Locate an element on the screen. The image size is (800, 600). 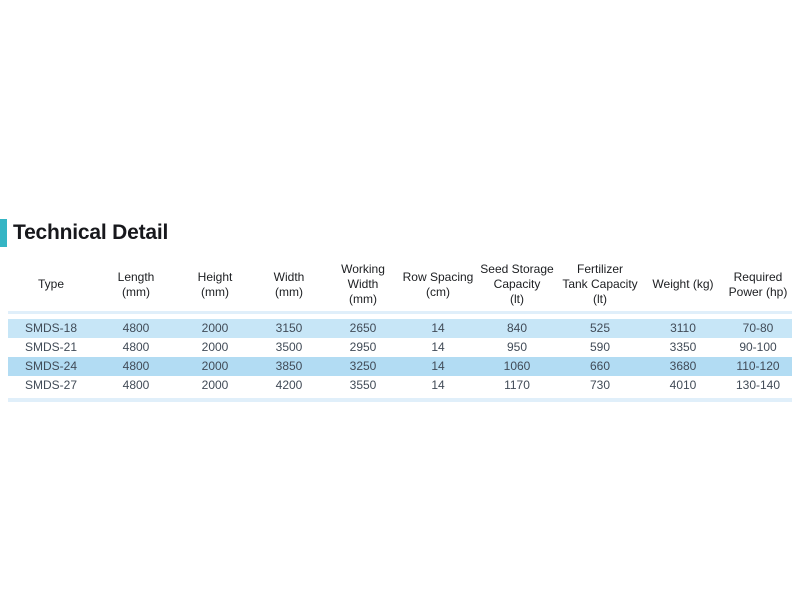
table-cell: 3850 is located at coordinates (289, 366).